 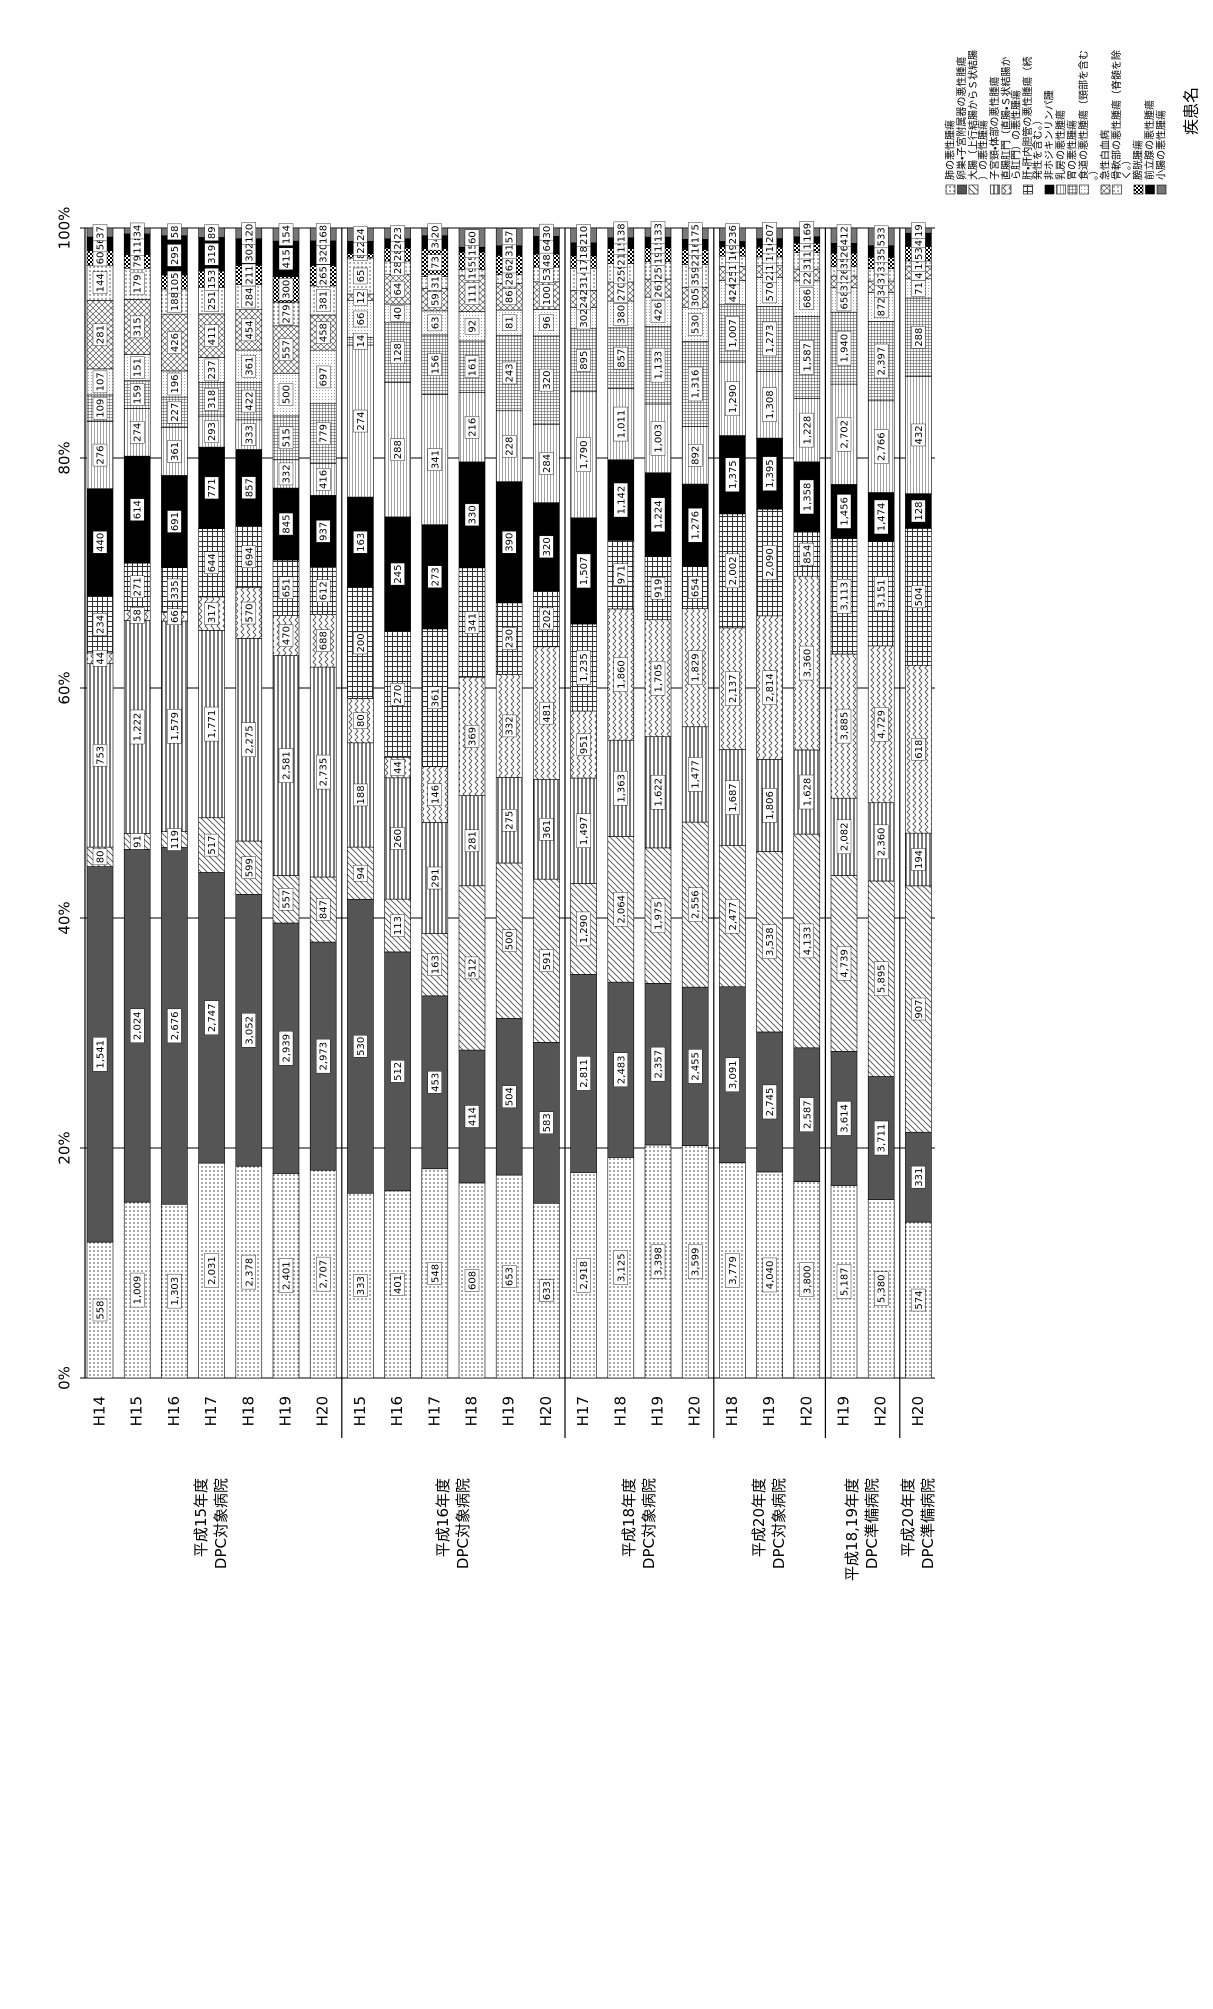 I want to click on data-label: 651, so click(x=287, y=587).